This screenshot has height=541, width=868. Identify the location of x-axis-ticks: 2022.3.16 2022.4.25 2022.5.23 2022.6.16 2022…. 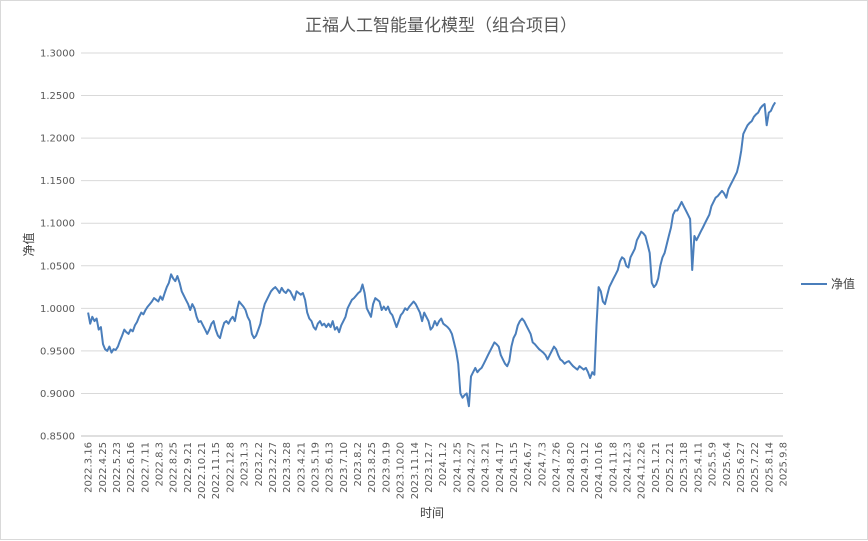
(437, 470).